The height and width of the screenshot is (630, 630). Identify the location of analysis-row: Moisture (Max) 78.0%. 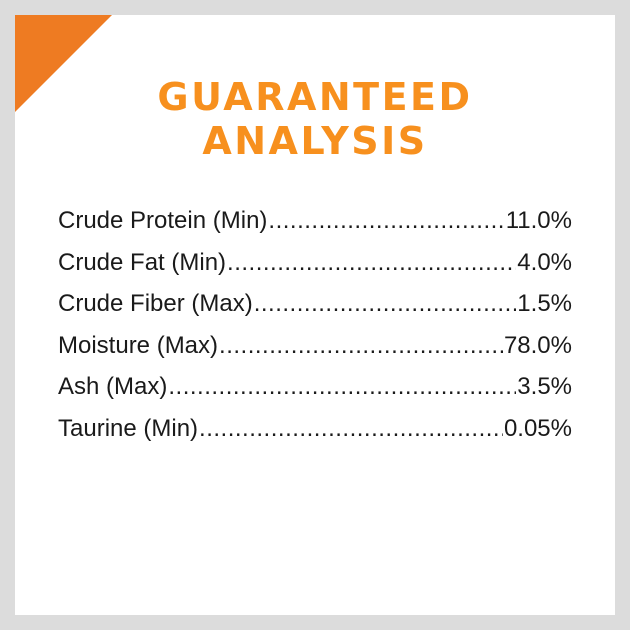
(315, 353).